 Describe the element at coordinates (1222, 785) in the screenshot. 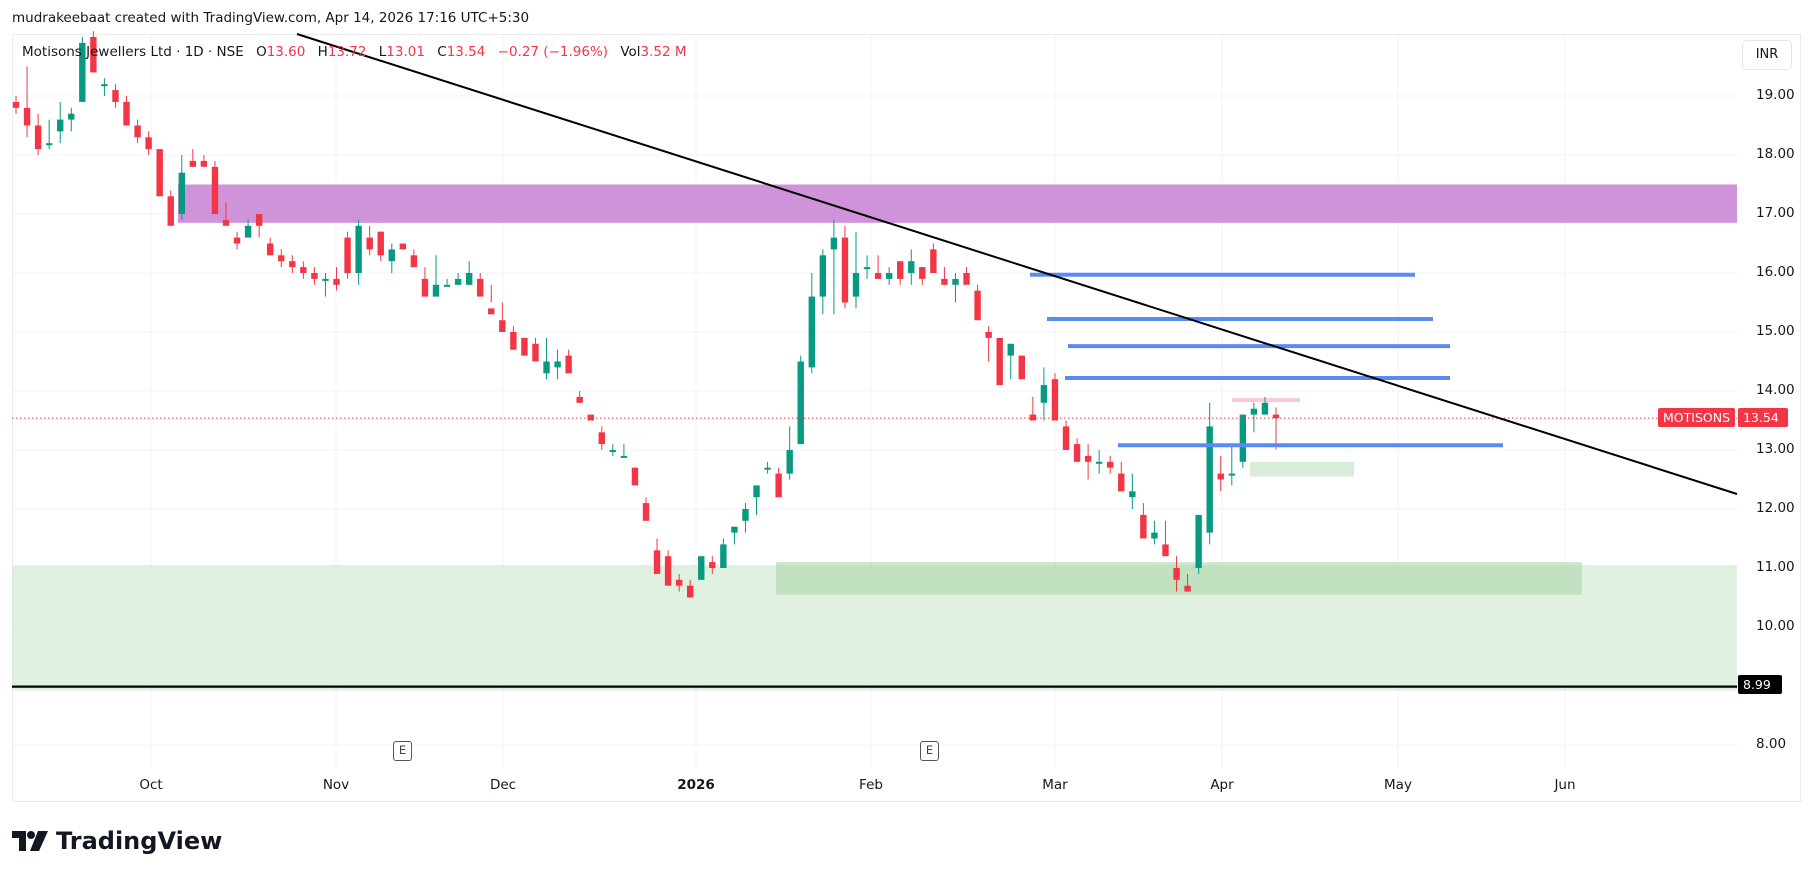

I see `time-tick-label: Apr` at that location.